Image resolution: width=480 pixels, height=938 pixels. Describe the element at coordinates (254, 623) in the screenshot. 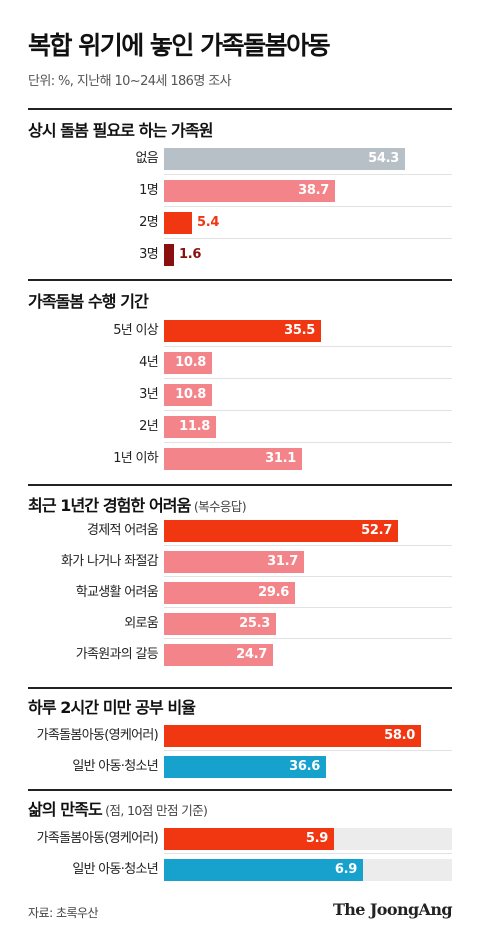

I see `data-label: 25.3` at that location.